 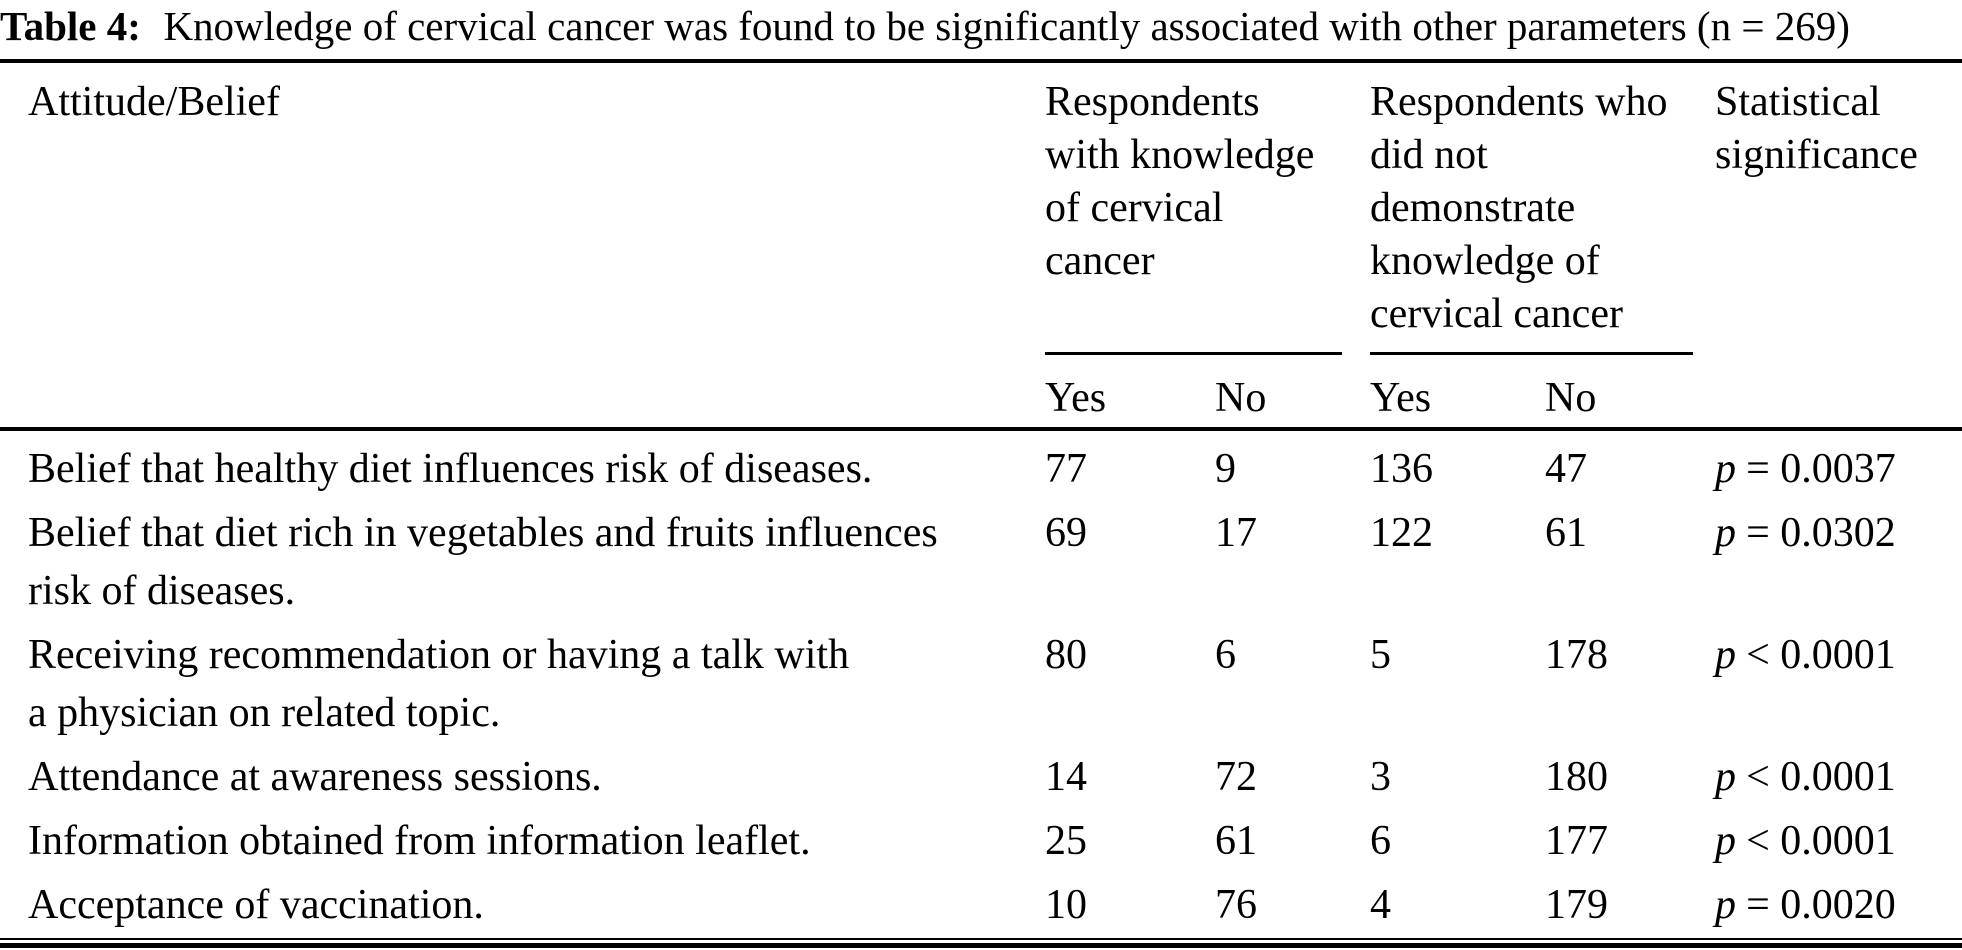 What do you see at coordinates (1805, 469) in the screenshot?
I see `cell-p-value: p = 0.0037` at bounding box center [1805, 469].